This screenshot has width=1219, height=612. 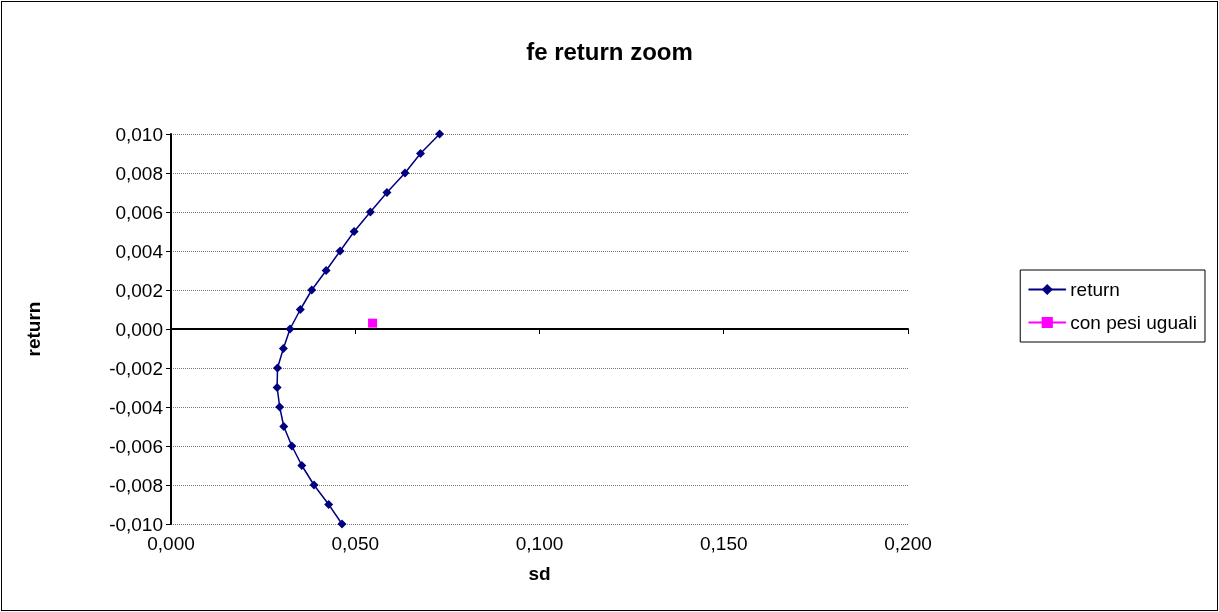 I want to click on y-tick-label: -0,004, so click(x=136, y=407).